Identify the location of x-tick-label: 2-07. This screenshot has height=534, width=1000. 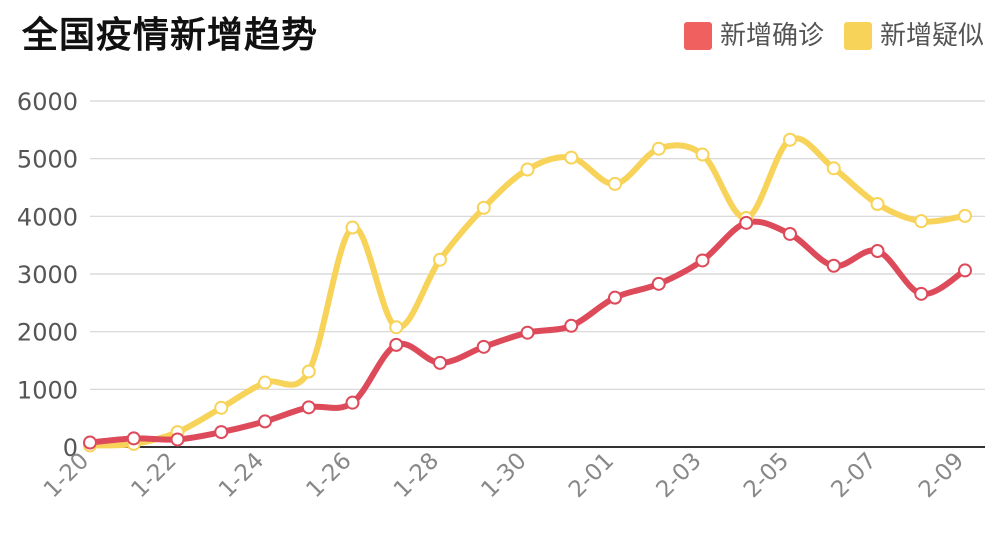
(853, 475).